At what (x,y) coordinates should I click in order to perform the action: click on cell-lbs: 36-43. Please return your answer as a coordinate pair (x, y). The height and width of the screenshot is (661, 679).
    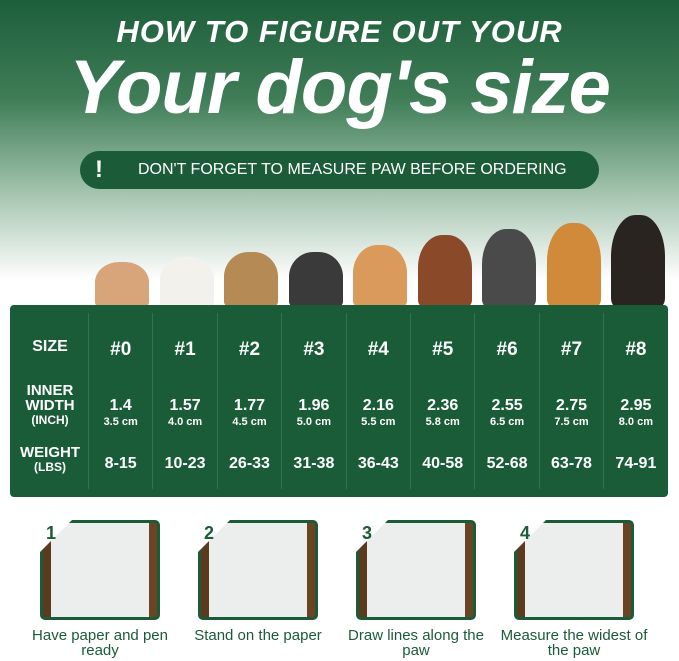
    Looking at the image, I should click on (378, 463).